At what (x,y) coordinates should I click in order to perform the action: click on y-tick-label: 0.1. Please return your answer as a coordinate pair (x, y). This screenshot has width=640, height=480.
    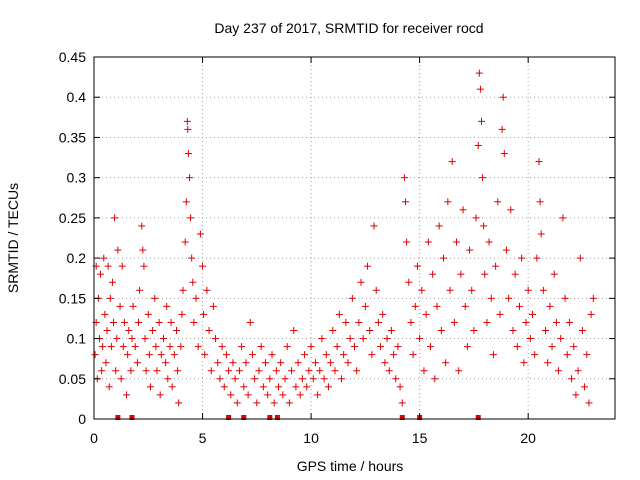
    Looking at the image, I should click on (77, 339).